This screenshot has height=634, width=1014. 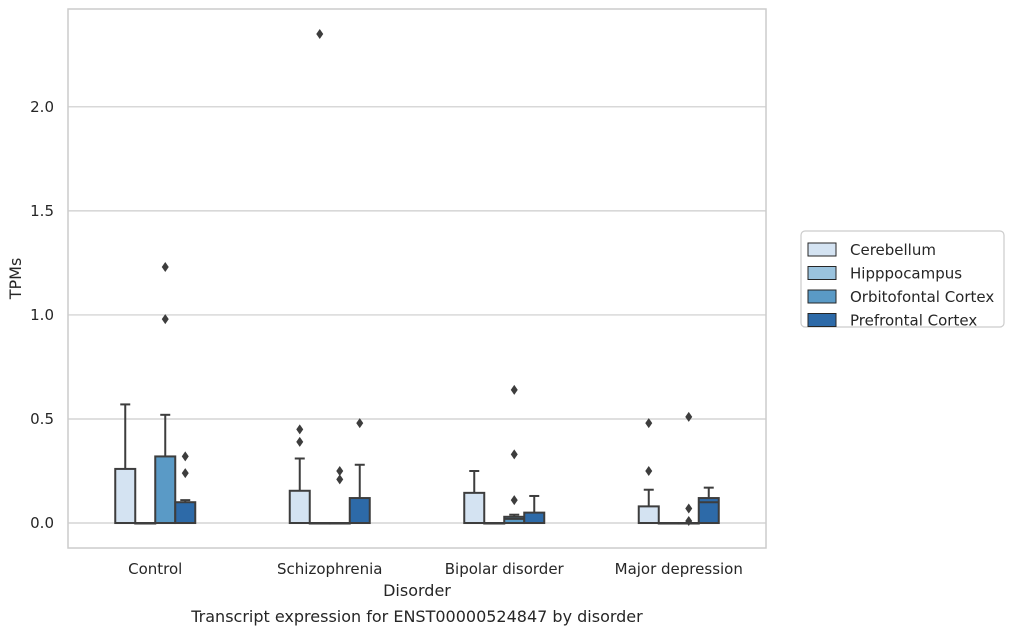 I want to click on legend-frame, so click(x=902, y=279).